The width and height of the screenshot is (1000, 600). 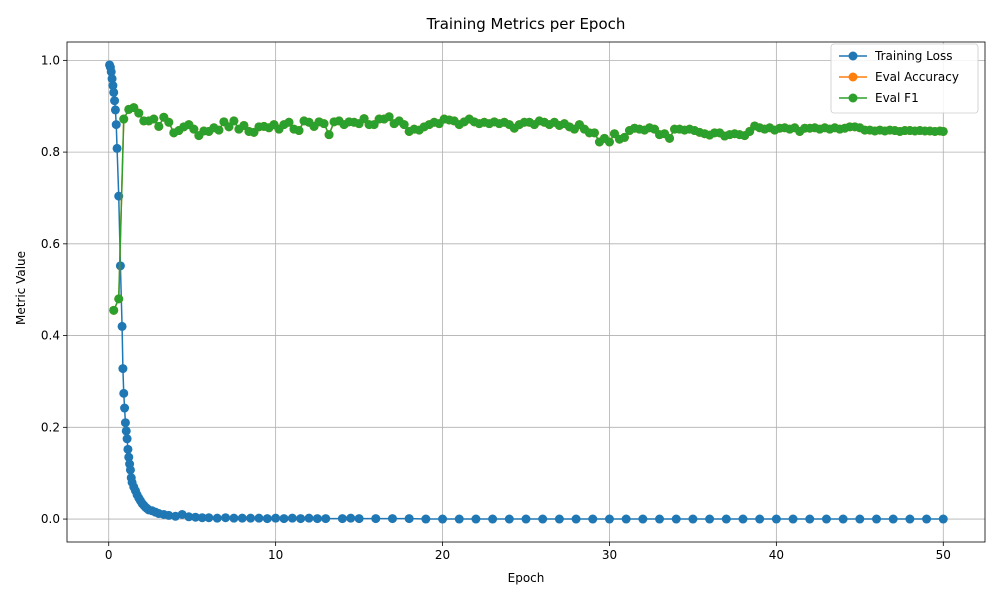 What do you see at coordinates (526, 578) in the screenshot?
I see `x-axis-label: Epoch` at bounding box center [526, 578].